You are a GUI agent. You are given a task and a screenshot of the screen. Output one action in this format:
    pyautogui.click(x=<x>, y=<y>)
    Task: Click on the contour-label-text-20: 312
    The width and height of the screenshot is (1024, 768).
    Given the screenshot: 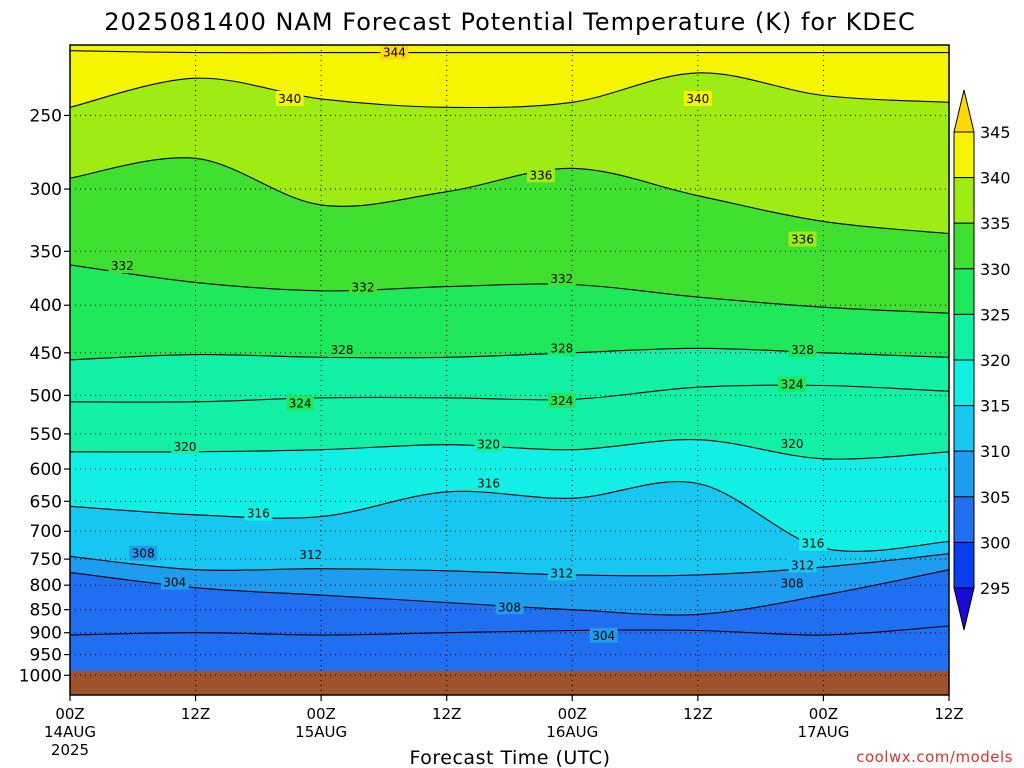 What is the action you would take?
    pyautogui.click(x=310, y=555)
    